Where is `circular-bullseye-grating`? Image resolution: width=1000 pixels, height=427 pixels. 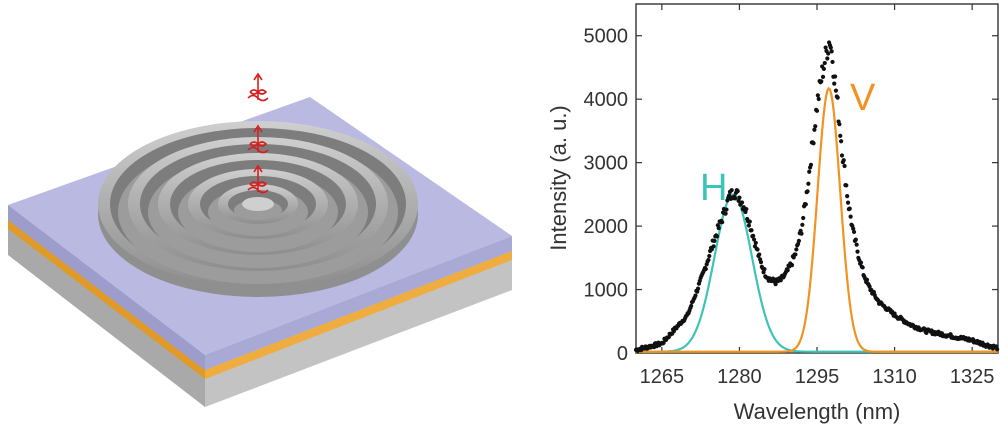
circular-bullseye-grating is located at coordinates (258, 209).